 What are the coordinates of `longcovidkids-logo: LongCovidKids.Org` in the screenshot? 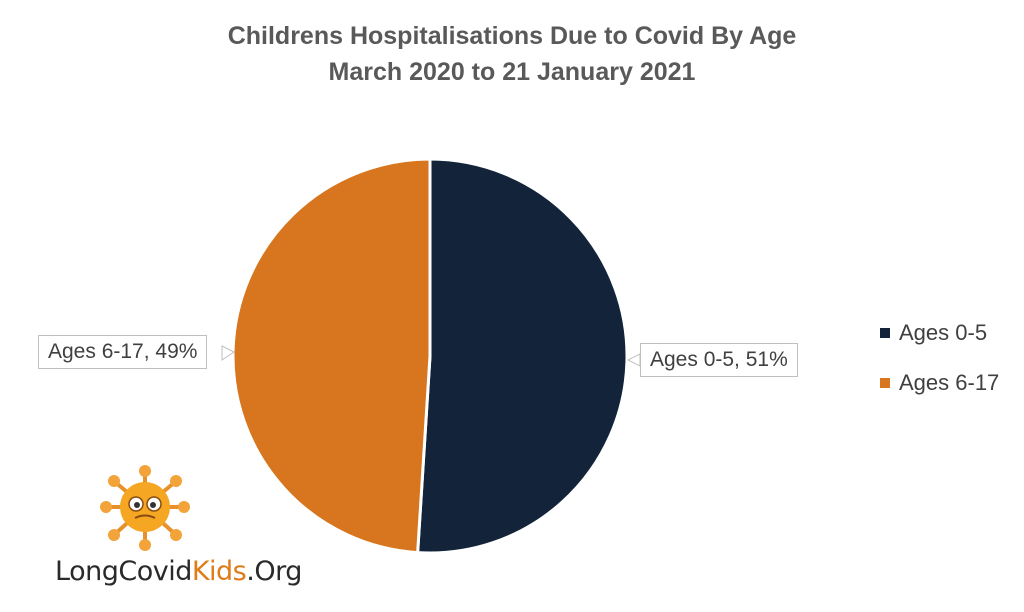 It's located at (178, 527).